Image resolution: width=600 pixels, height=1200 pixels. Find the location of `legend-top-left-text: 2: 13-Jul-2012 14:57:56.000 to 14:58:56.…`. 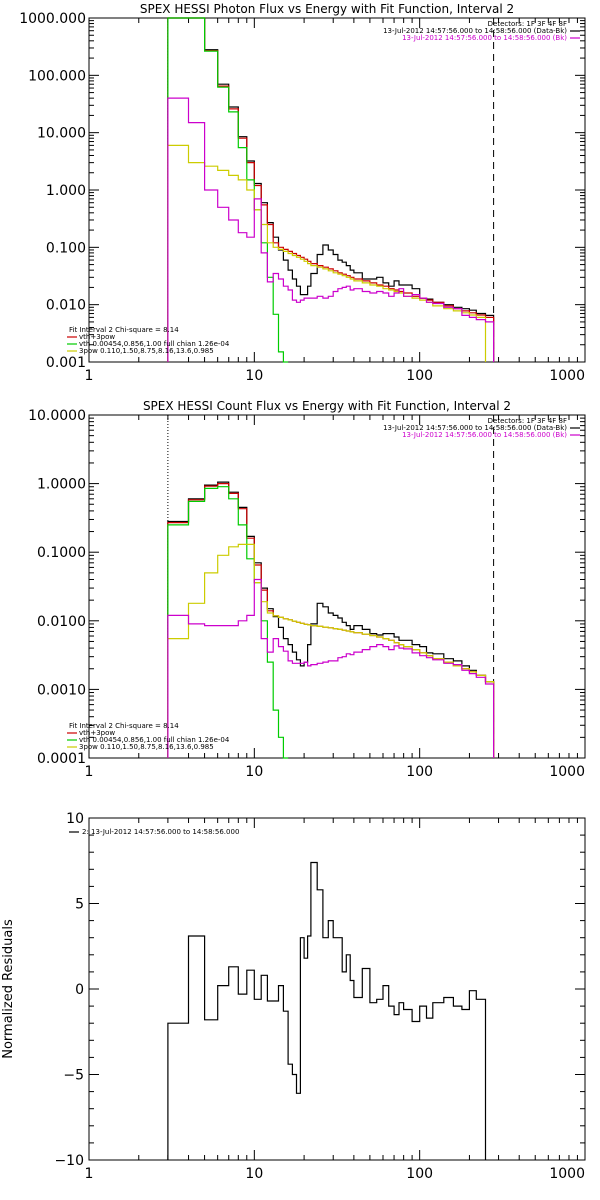

legend-top-left-text: 2: 13-Jul-2012 14:57:56.000 to 14:58:56.… is located at coordinates (160, 832).